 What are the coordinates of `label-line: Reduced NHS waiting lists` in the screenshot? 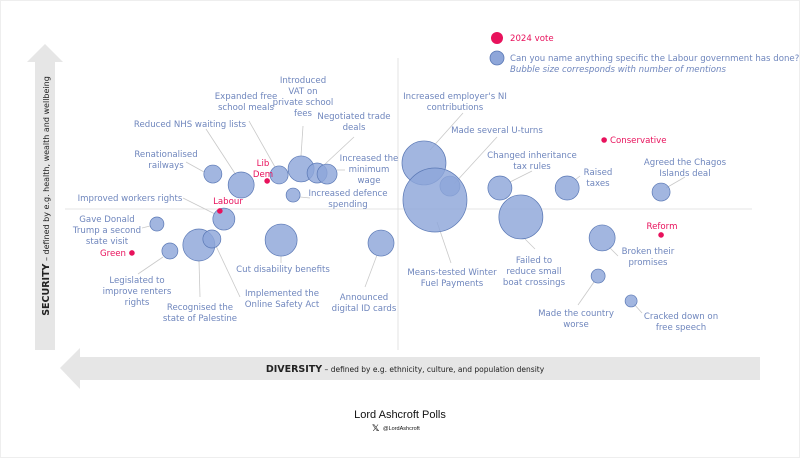 It's located at (190, 125).